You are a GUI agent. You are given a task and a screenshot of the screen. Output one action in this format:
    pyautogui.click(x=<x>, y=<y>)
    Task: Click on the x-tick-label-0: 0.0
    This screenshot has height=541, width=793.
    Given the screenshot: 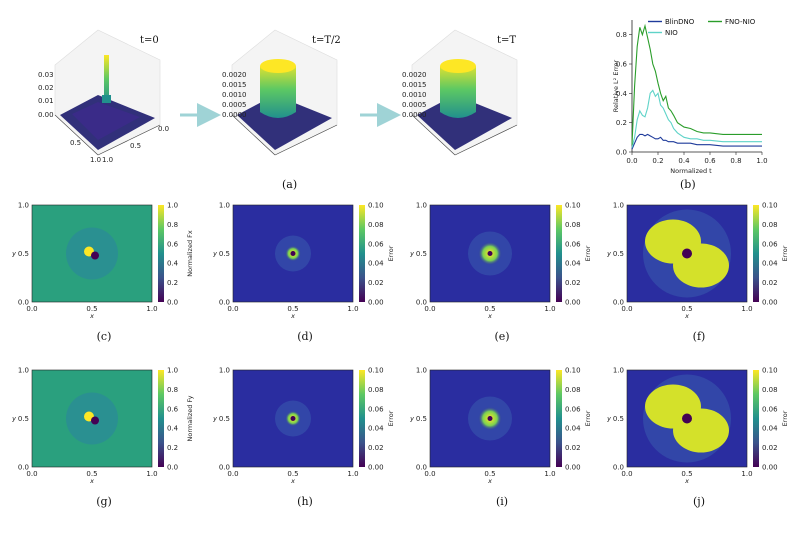 What is the action you would take?
    pyautogui.click(x=631, y=161)
    